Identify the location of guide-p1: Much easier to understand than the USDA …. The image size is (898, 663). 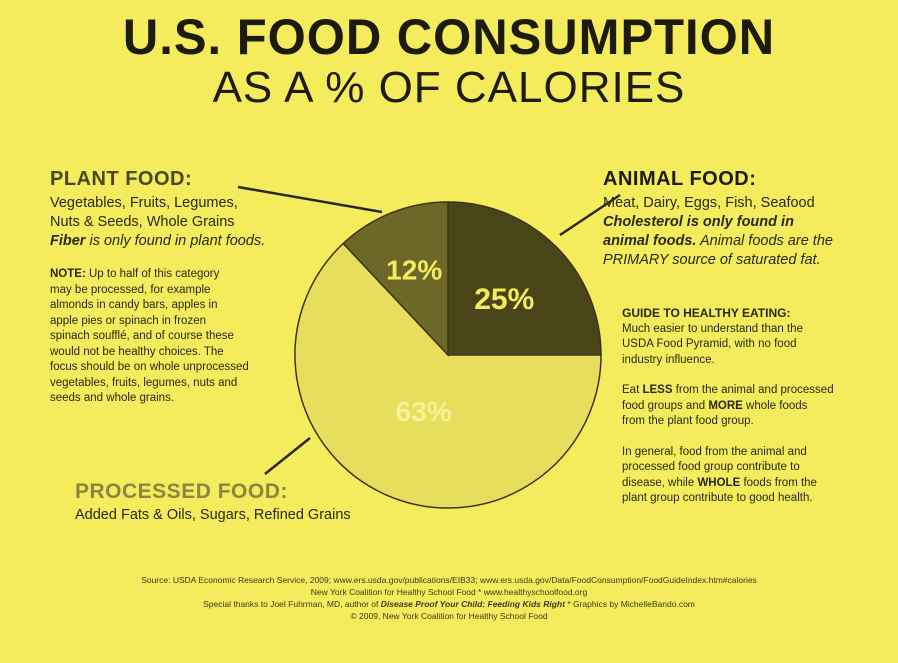
(712, 344).